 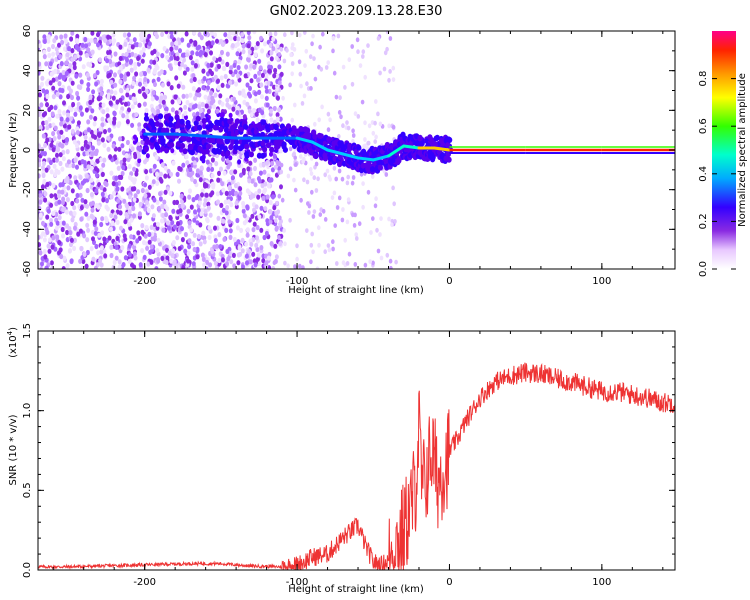 I want to click on figure-title: GN02.2023.209.13.28.E30, so click(x=356, y=11).